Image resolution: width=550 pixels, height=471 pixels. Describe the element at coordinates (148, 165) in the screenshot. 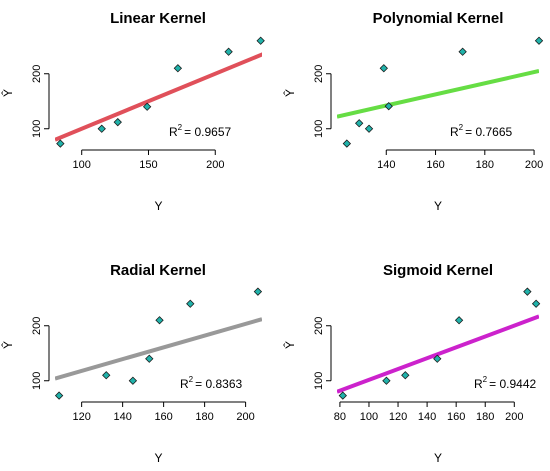

I see `x-tick-label: 150` at that location.